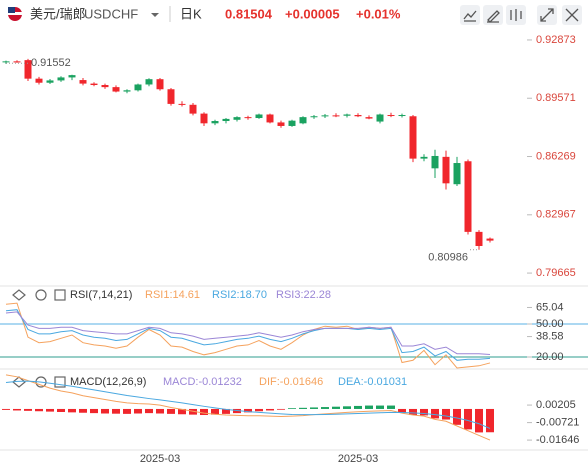 The image size is (588, 471). What do you see at coordinates (51, 63) in the screenshot?
I see `high-label: 0.91552` at bounding box center [51, 63].